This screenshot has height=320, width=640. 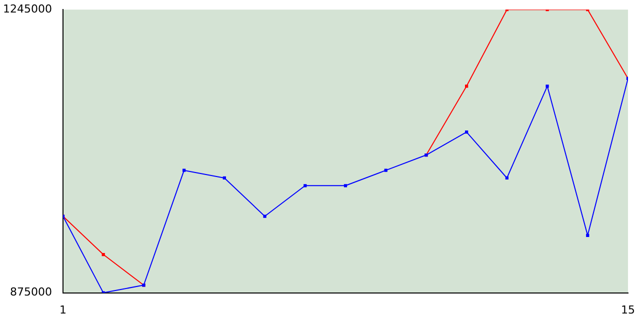 I want to click on y-tick-label: 875000, so click(x=31, y=292).